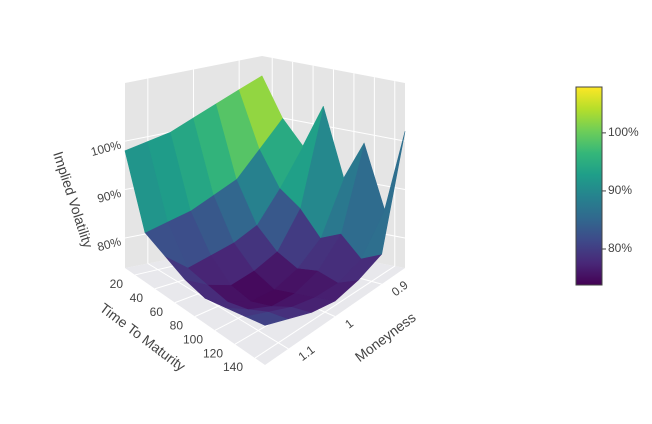 The height and width of the screenshot is (424, 652). What do you see at coordinates (400, 288) in the screenshot?
I see `y-tick-label: 0.9` at bounding box center [400, 288].